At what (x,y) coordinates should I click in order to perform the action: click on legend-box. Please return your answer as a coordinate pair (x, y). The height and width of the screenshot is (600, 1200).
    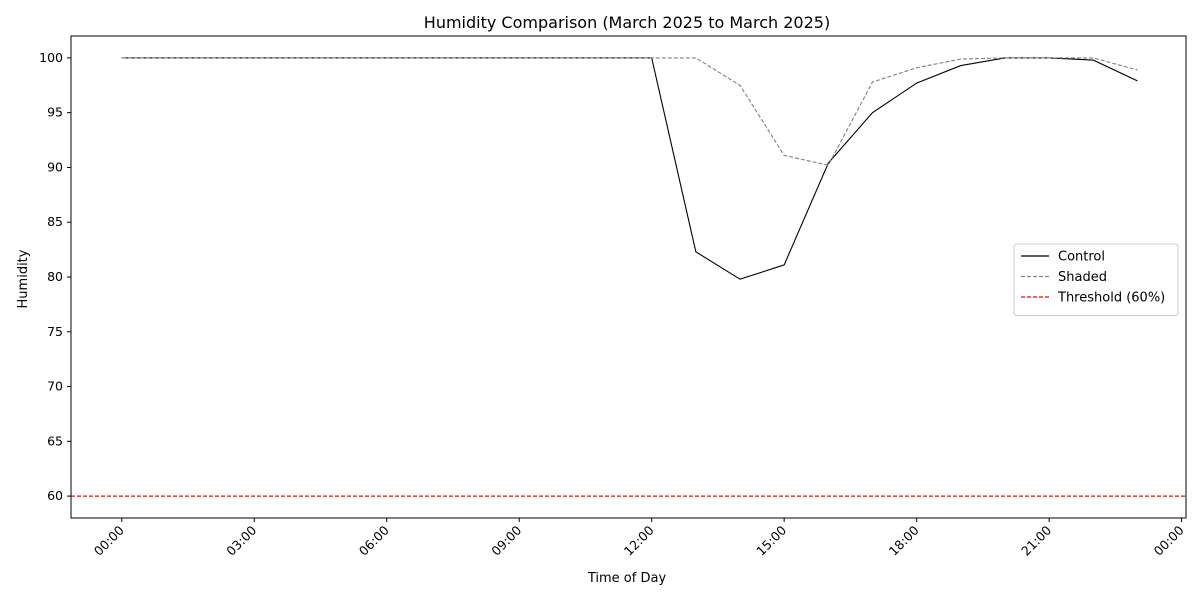
    Looking at the image, I should click on (1096, 279).